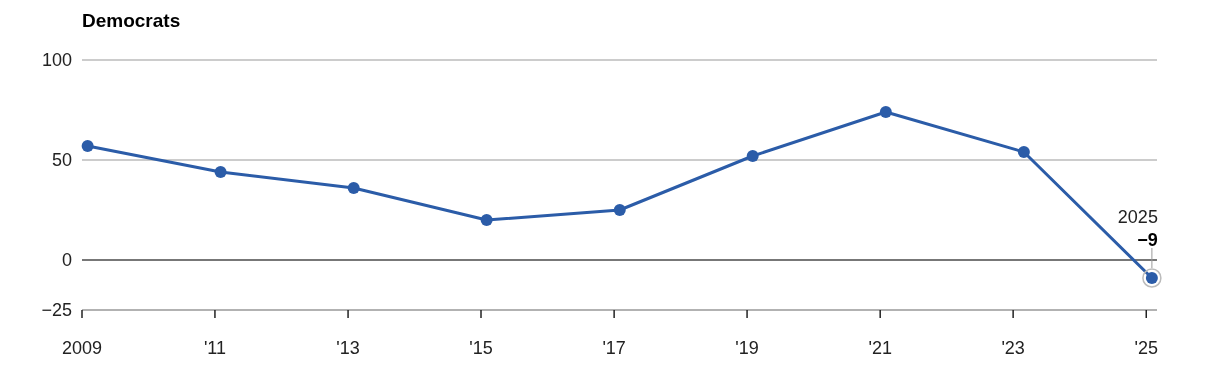 Image resolution: width=1210 pixels, height=384 pixels. I want to click on data-label: −9, so click(1147, 240).